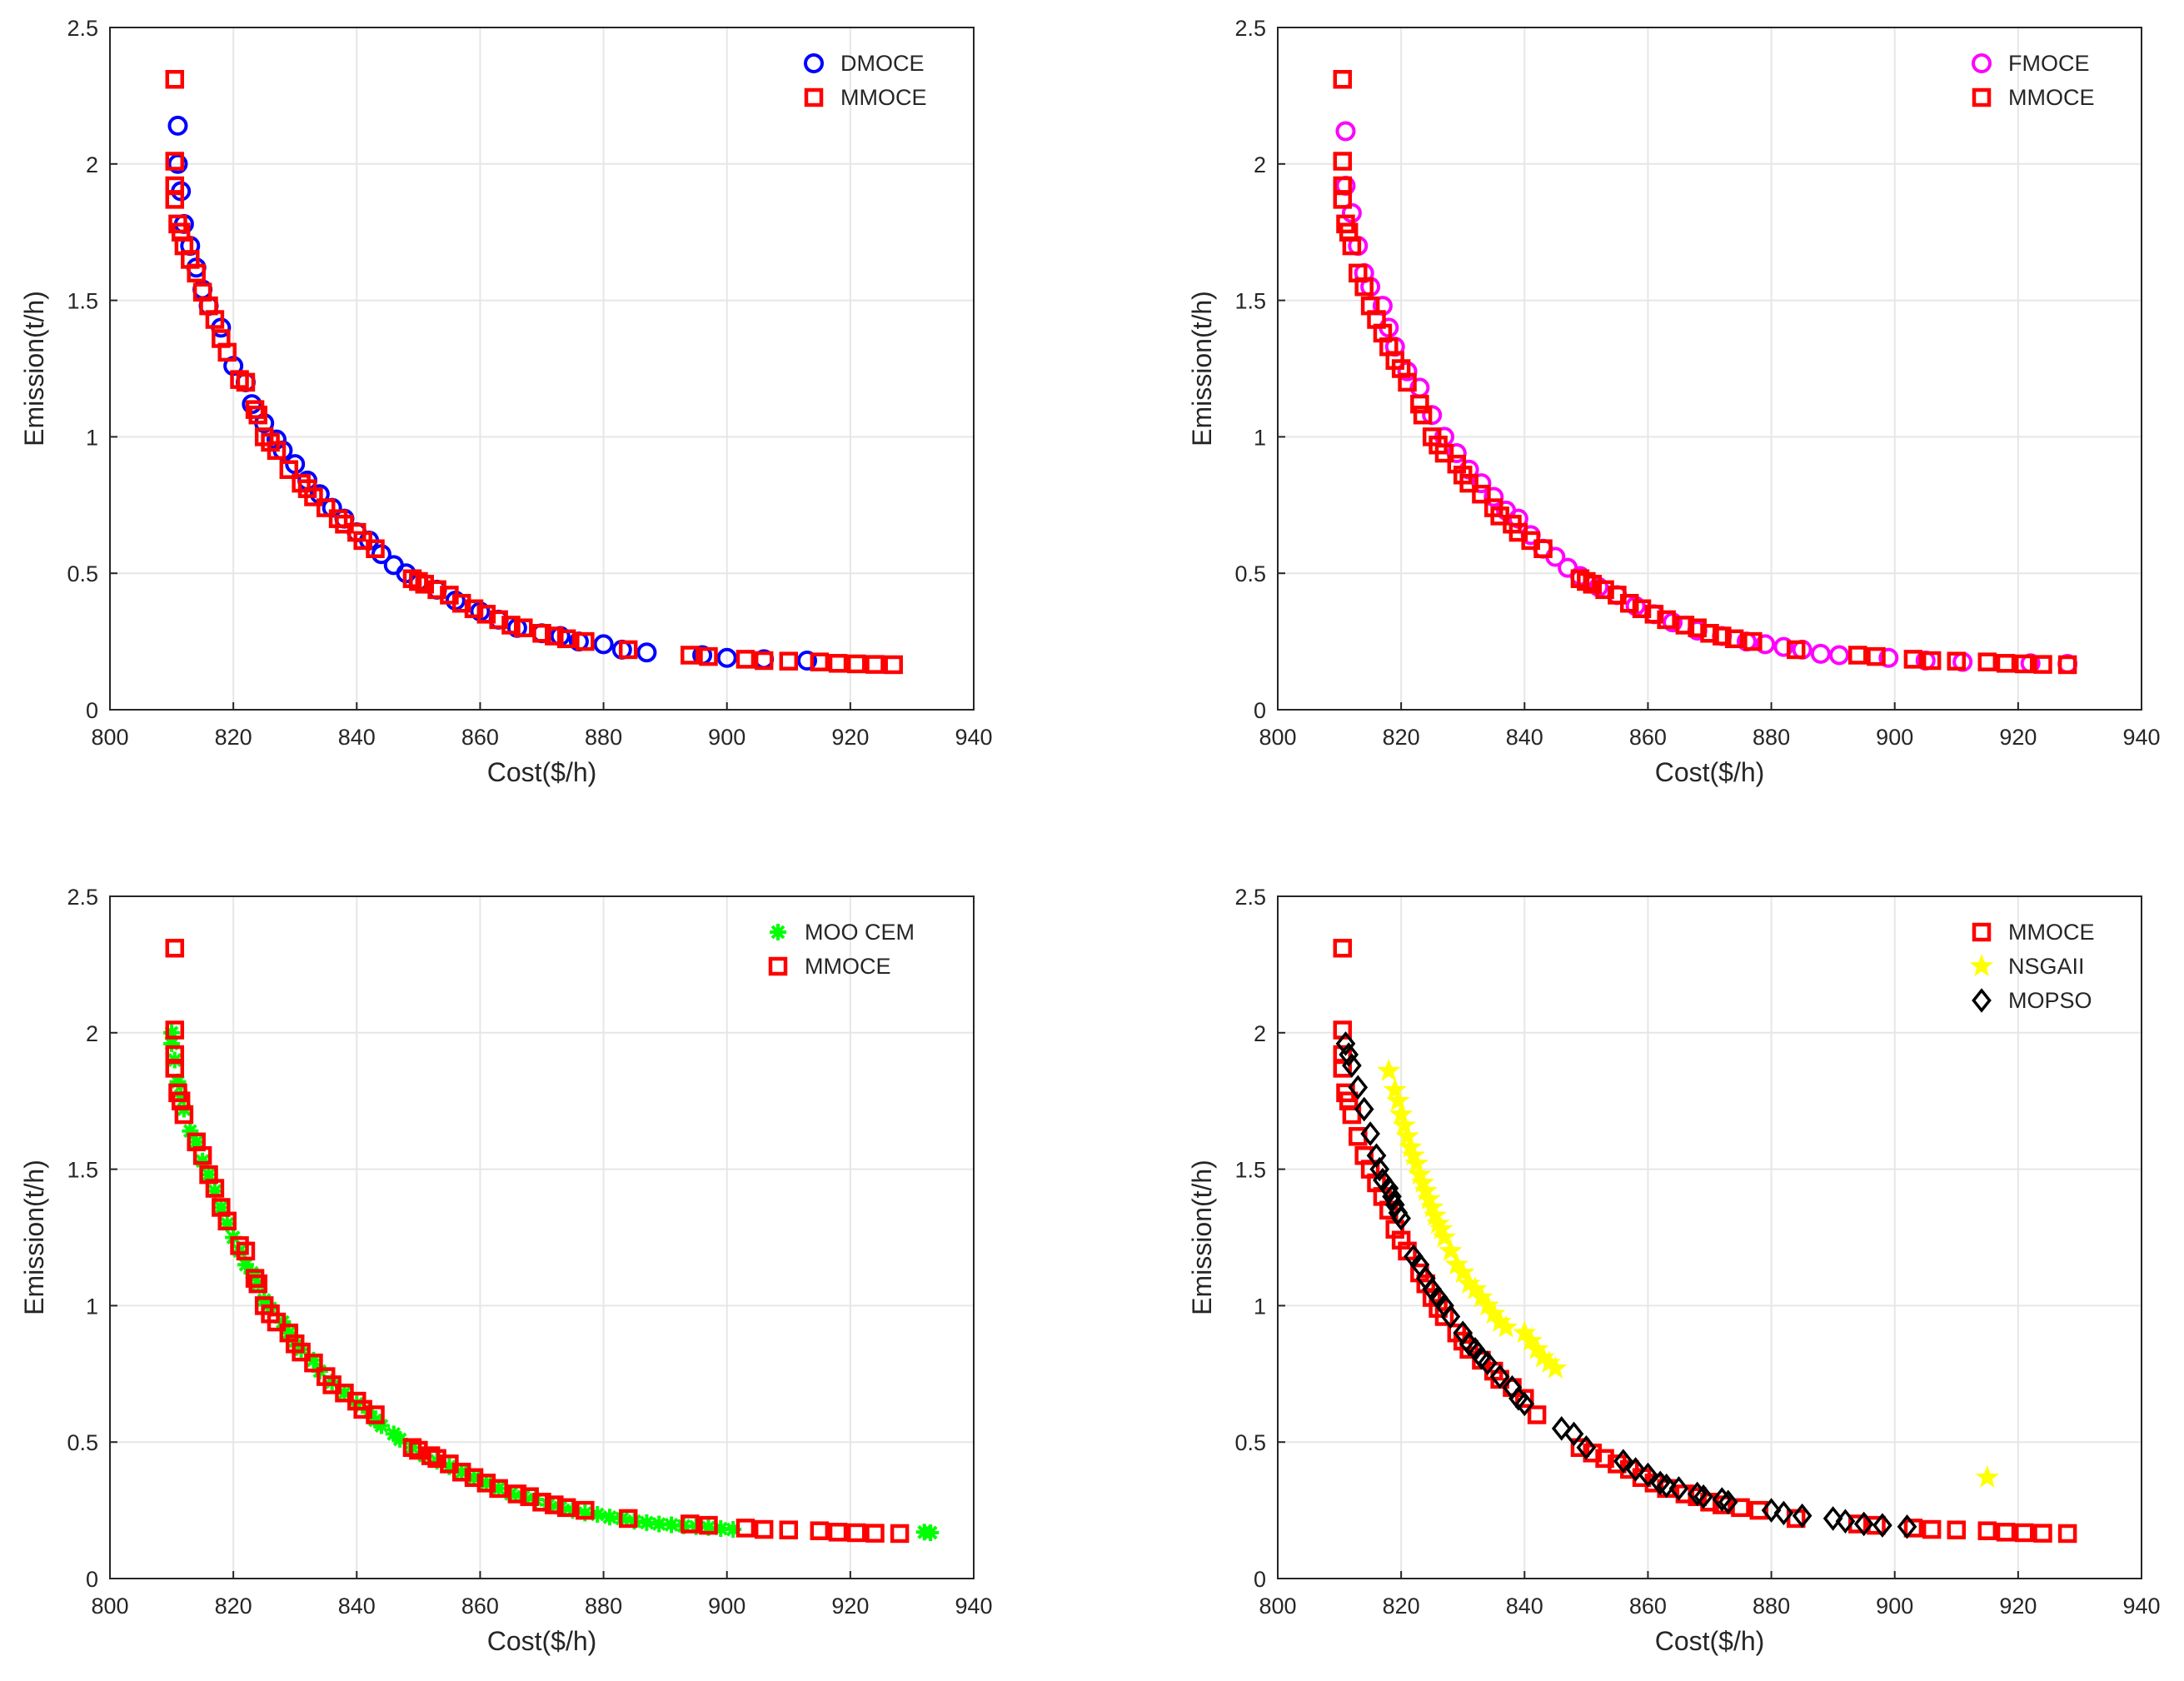 The image size is (2184, 1681). What do you see at coordinates (2141, 1606) in the screenshot?
I see `x-tick-label: 940` at bounding box center [2141, 1606].